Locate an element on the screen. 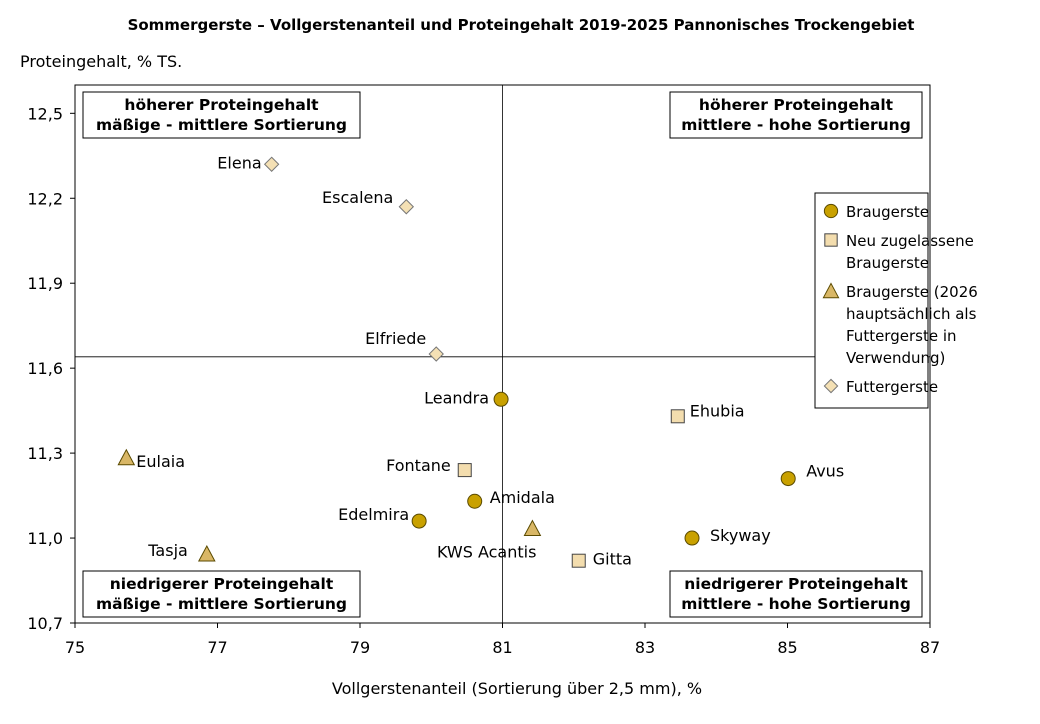 This screenshot has height=724, width=1040. data-point-gitta: Gitta is located at coordinates (601, 559).